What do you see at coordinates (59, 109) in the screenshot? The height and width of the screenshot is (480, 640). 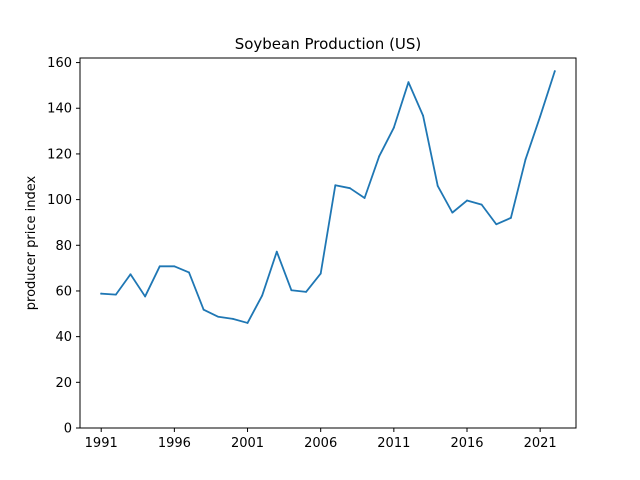 I see `y-tick-label: 140` at bounding box center [59, 109].